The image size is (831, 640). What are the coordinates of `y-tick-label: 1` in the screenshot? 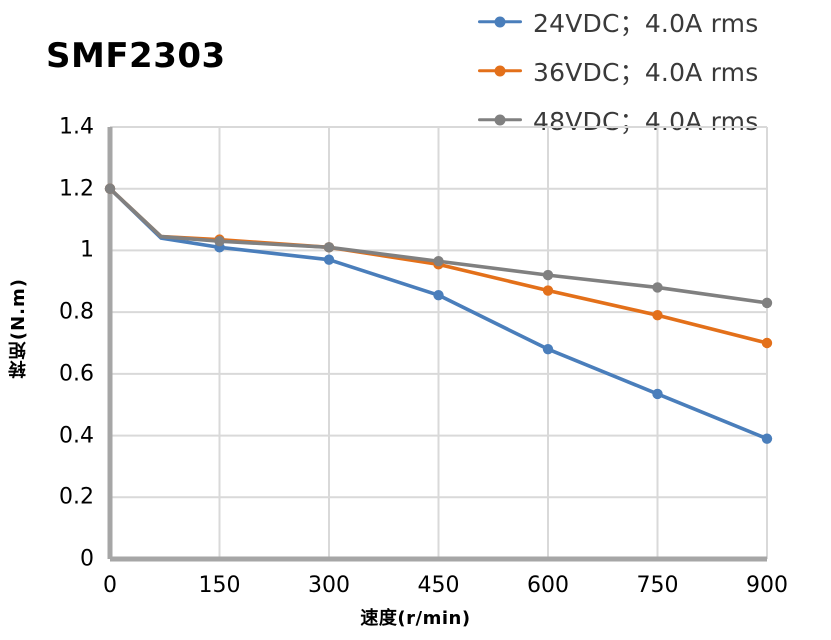 It's located at (87, 250).